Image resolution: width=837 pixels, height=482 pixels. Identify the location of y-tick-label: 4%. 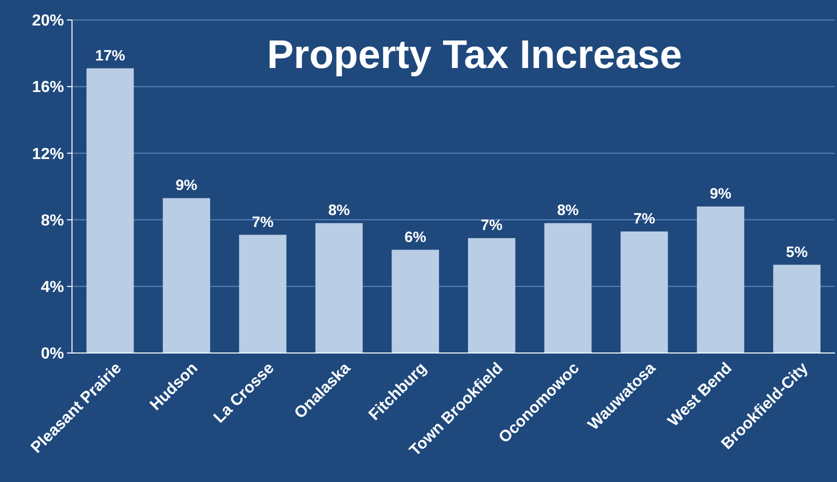
(52, 287).